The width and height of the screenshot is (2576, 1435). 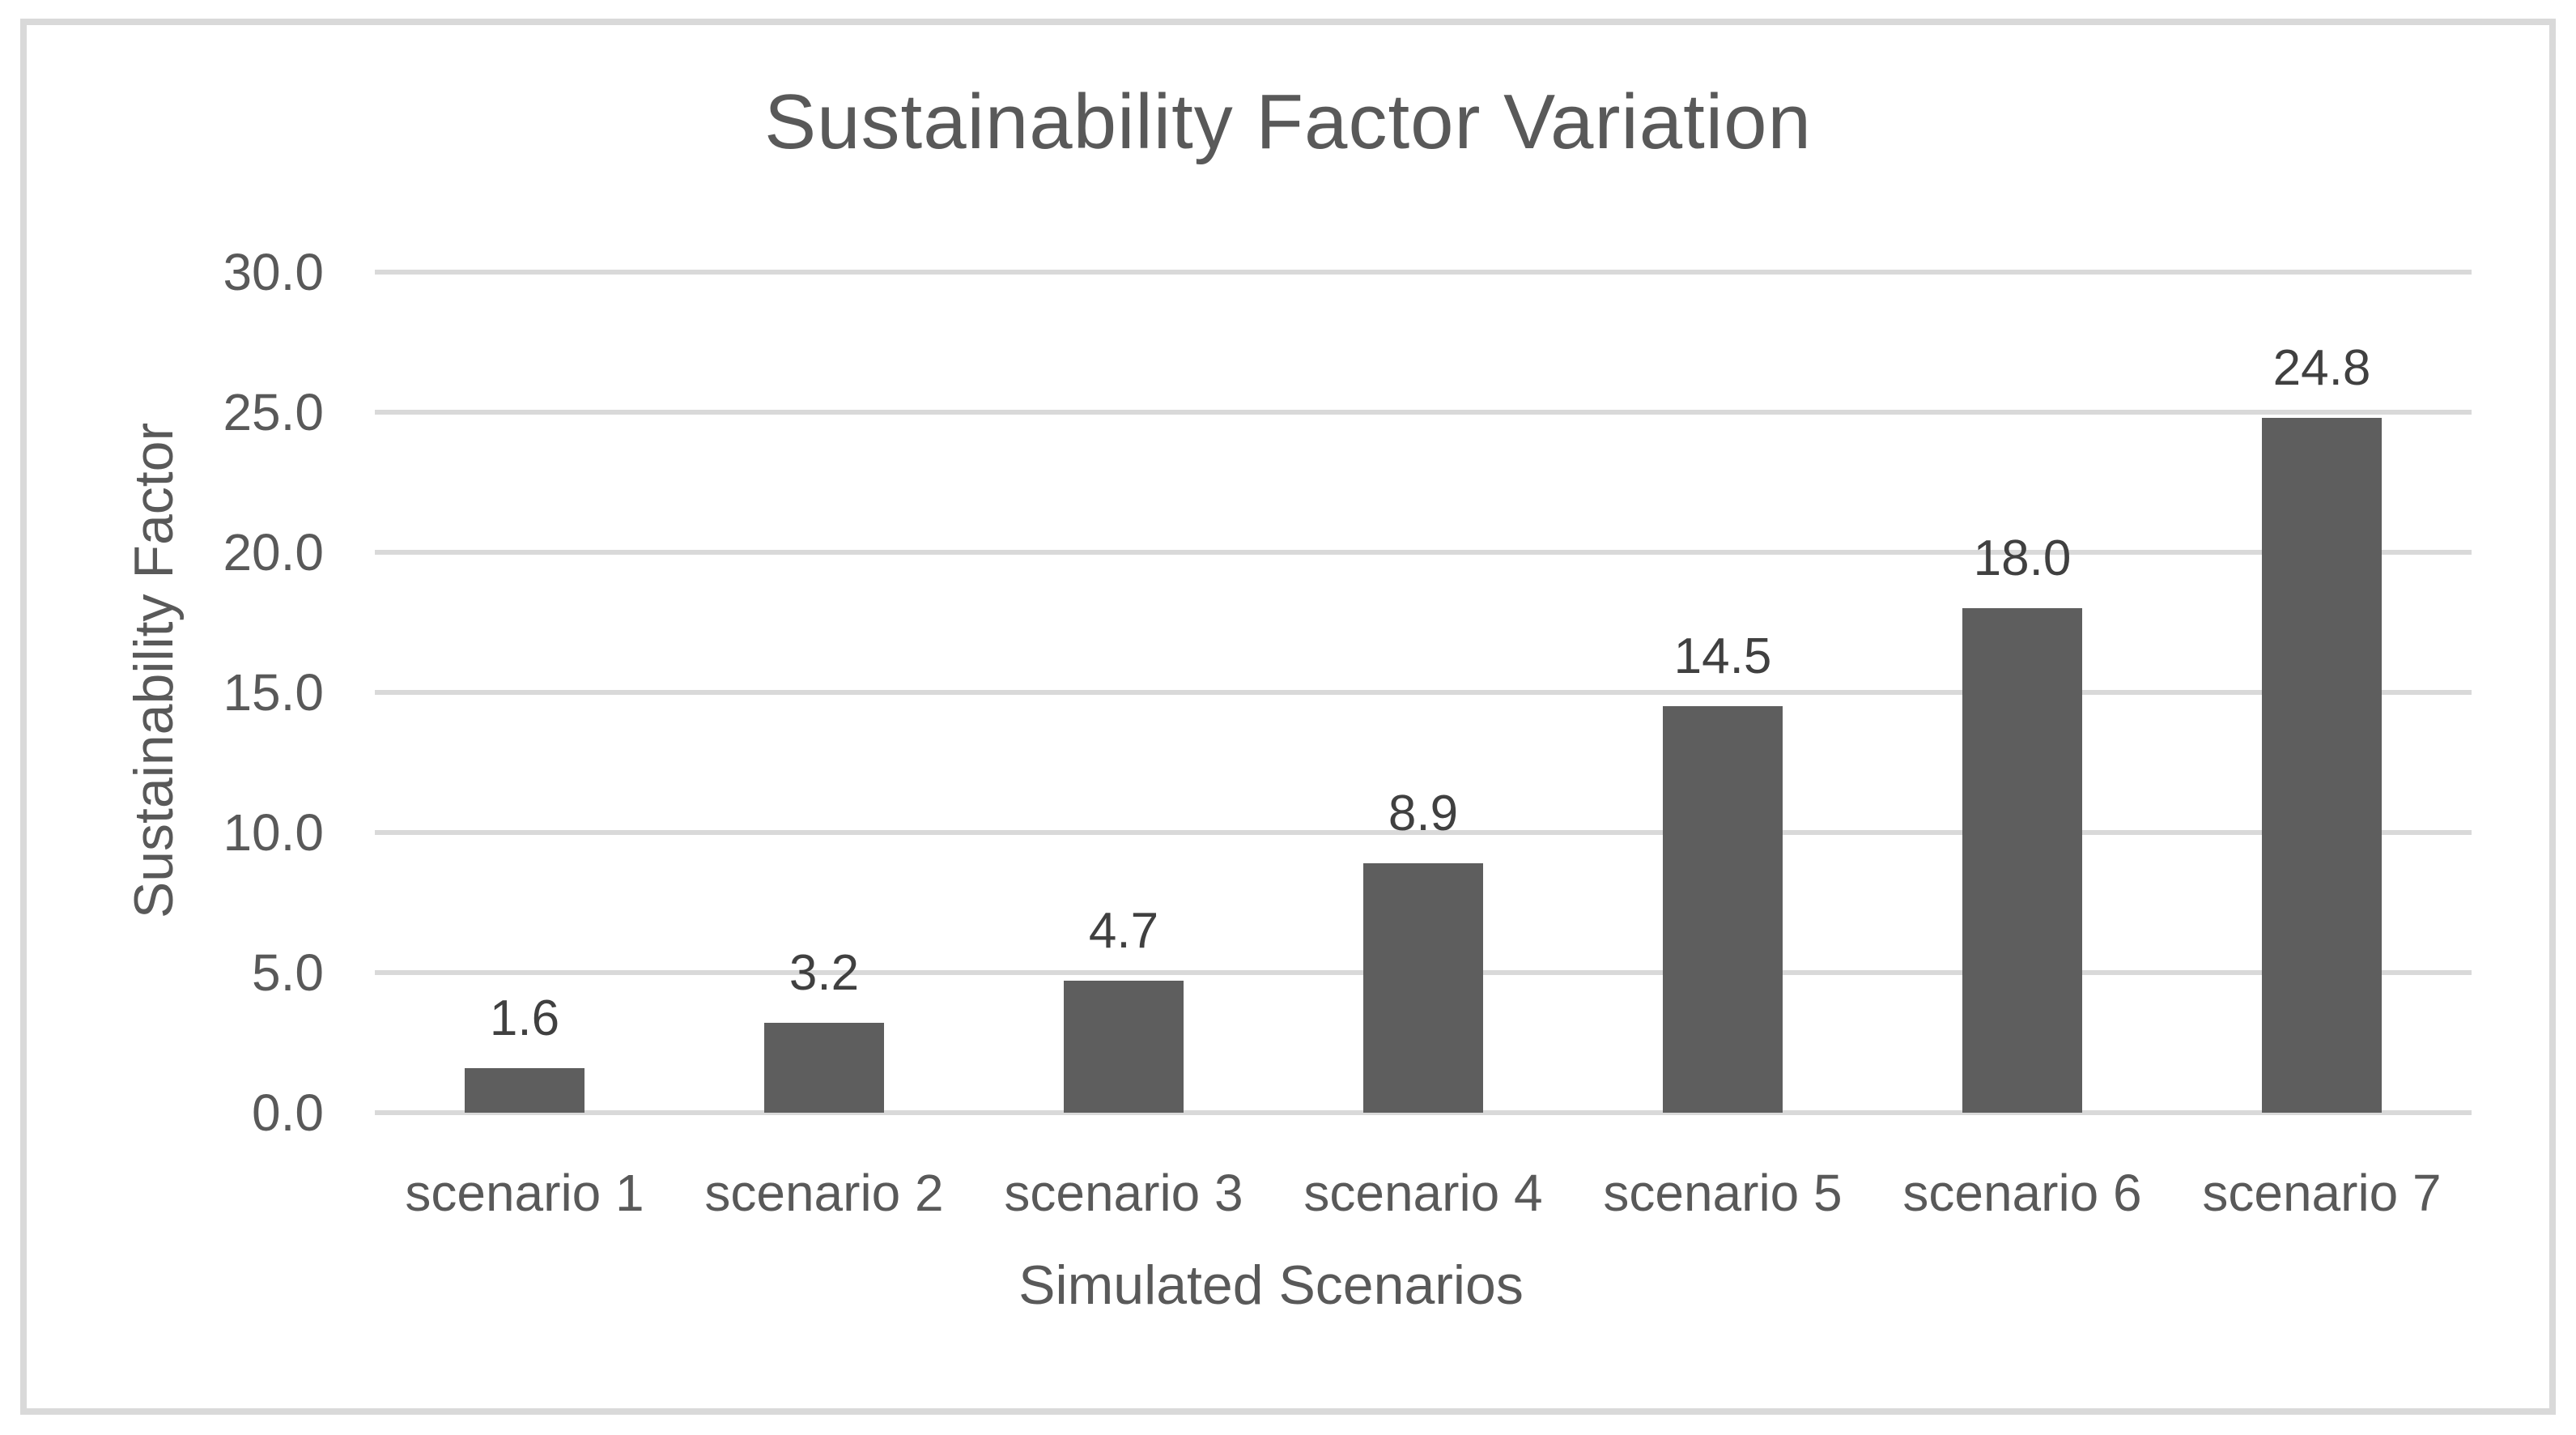 I want to click on x-tick-label: scenario 2, so click(x=824, y=1193).